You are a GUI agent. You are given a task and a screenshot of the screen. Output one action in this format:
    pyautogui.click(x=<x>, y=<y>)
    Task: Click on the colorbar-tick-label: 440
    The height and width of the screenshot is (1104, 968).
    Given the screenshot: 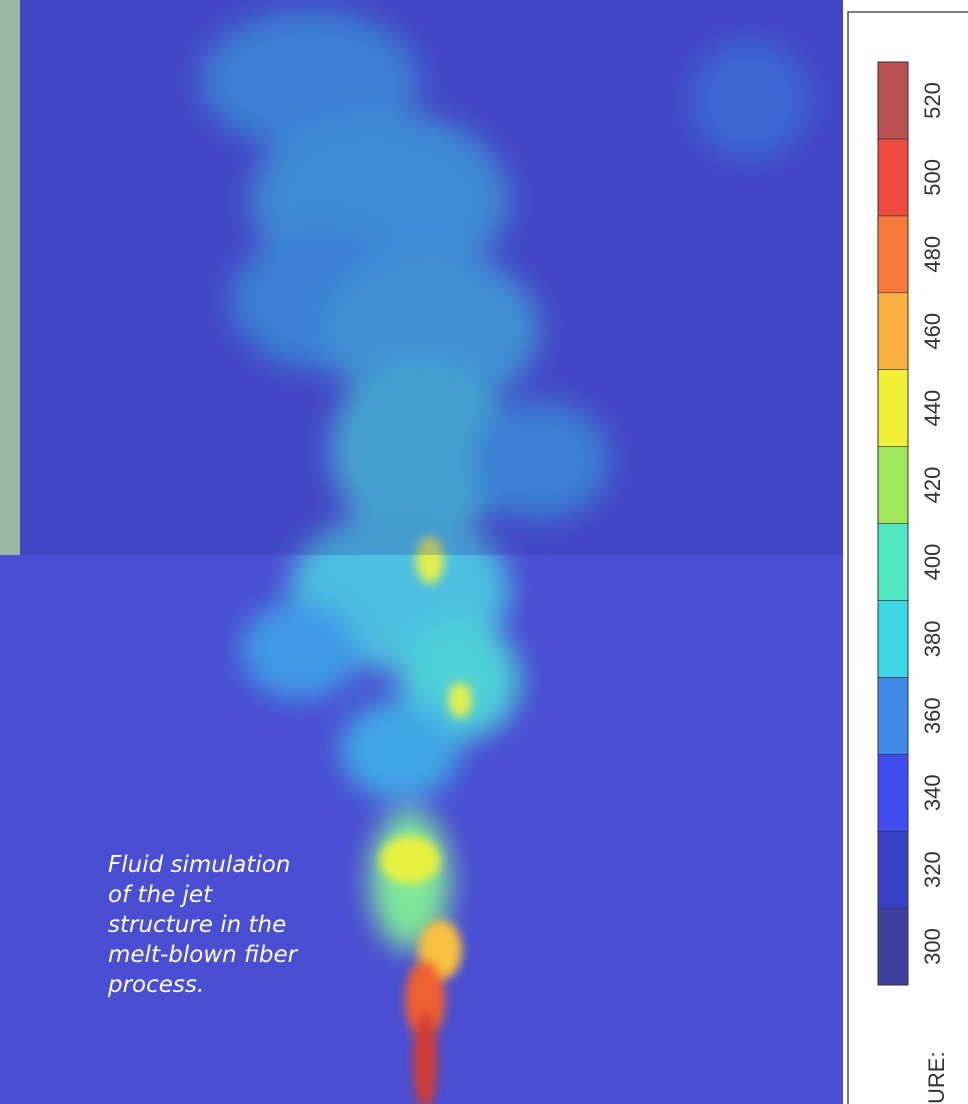 What is the action you would take?
    pyautogui.click(x=932, y=408)
    